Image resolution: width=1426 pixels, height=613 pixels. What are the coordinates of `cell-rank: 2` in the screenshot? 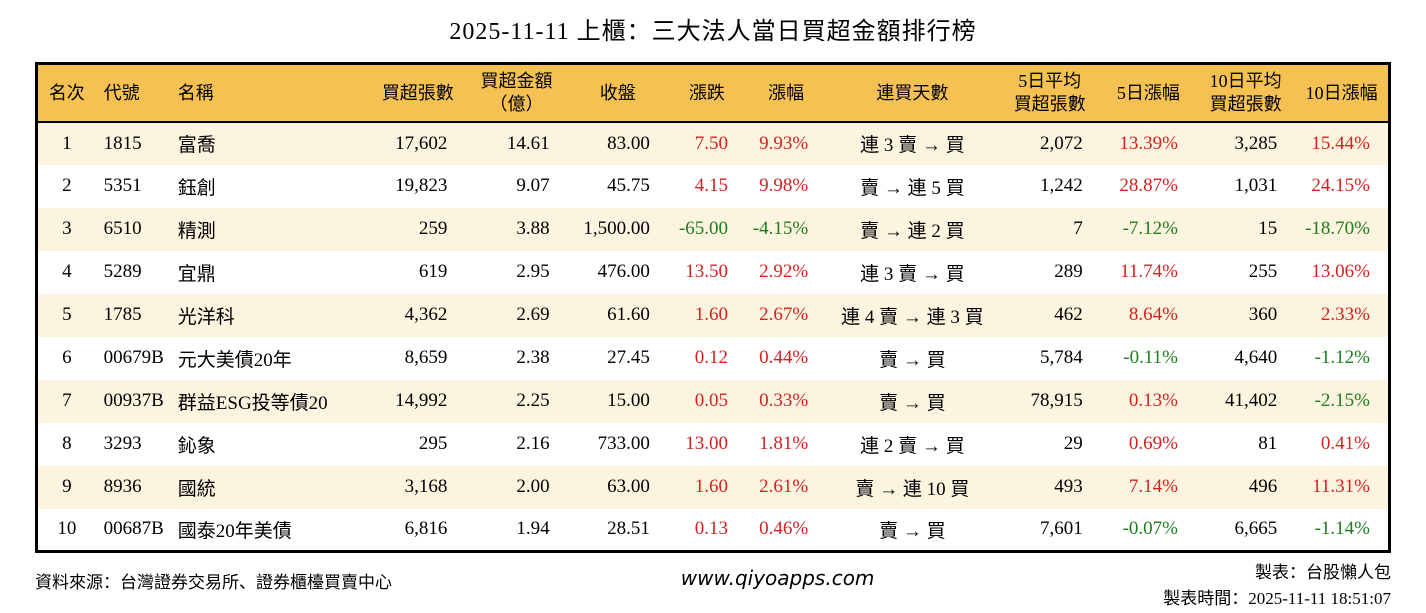 It's located at (67, 185).